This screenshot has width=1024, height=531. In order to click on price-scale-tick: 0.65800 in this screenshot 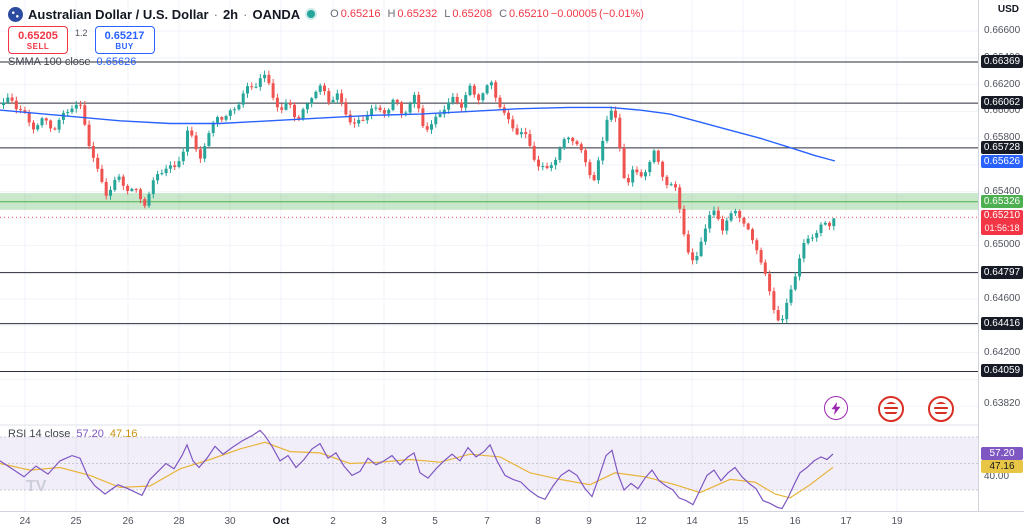, I will do `click(1002, 138)`.